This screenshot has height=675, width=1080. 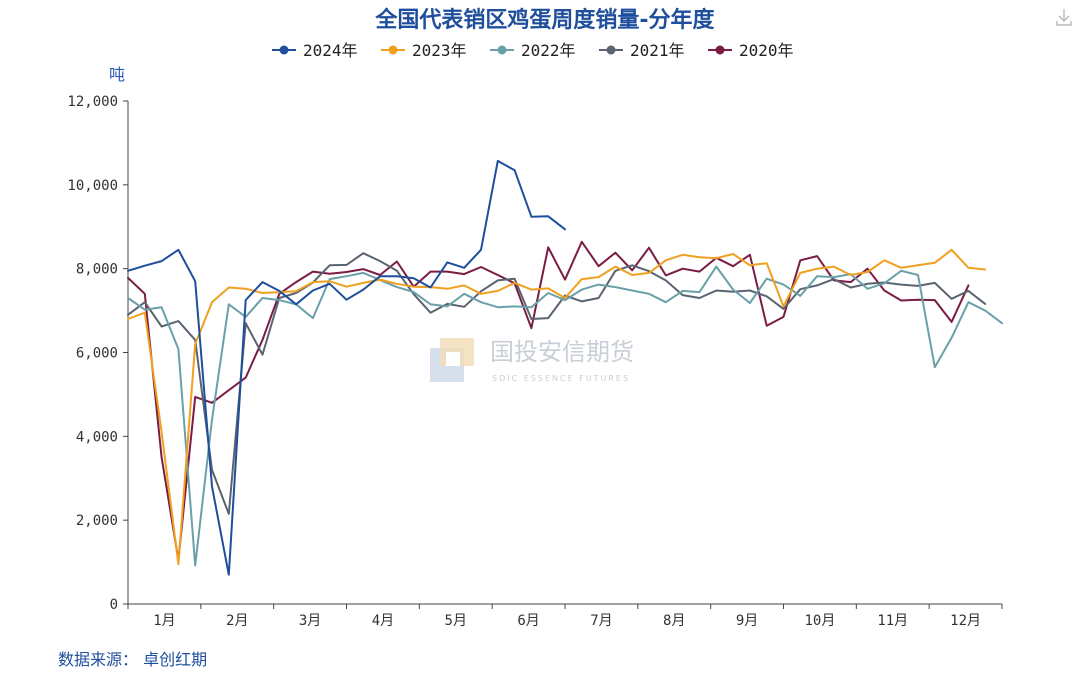 What do you see at coordinates (117, 74) in the screenshot?
I see `y-axis-unit: 吨` at bounding box center [117, 74].